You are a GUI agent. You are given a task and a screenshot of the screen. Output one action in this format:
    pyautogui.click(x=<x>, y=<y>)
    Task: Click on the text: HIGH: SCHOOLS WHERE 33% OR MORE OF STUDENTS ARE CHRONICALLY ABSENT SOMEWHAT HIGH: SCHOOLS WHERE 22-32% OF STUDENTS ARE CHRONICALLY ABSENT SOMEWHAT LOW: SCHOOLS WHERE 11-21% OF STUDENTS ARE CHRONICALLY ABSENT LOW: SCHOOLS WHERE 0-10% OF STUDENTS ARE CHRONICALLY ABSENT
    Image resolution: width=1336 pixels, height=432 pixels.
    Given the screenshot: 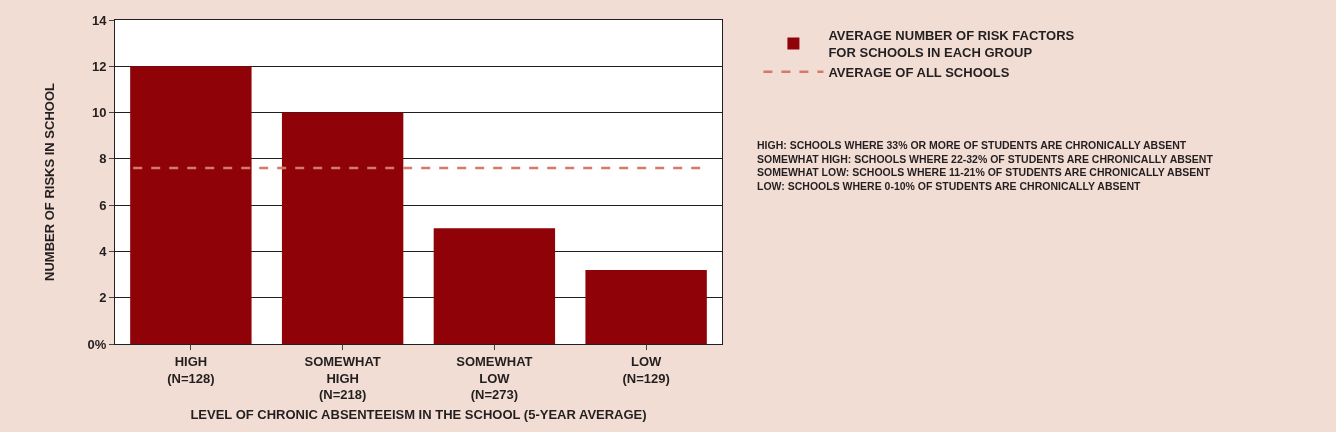 What is the action you would take?
    pyautogui.click(x=985, y=165)
    